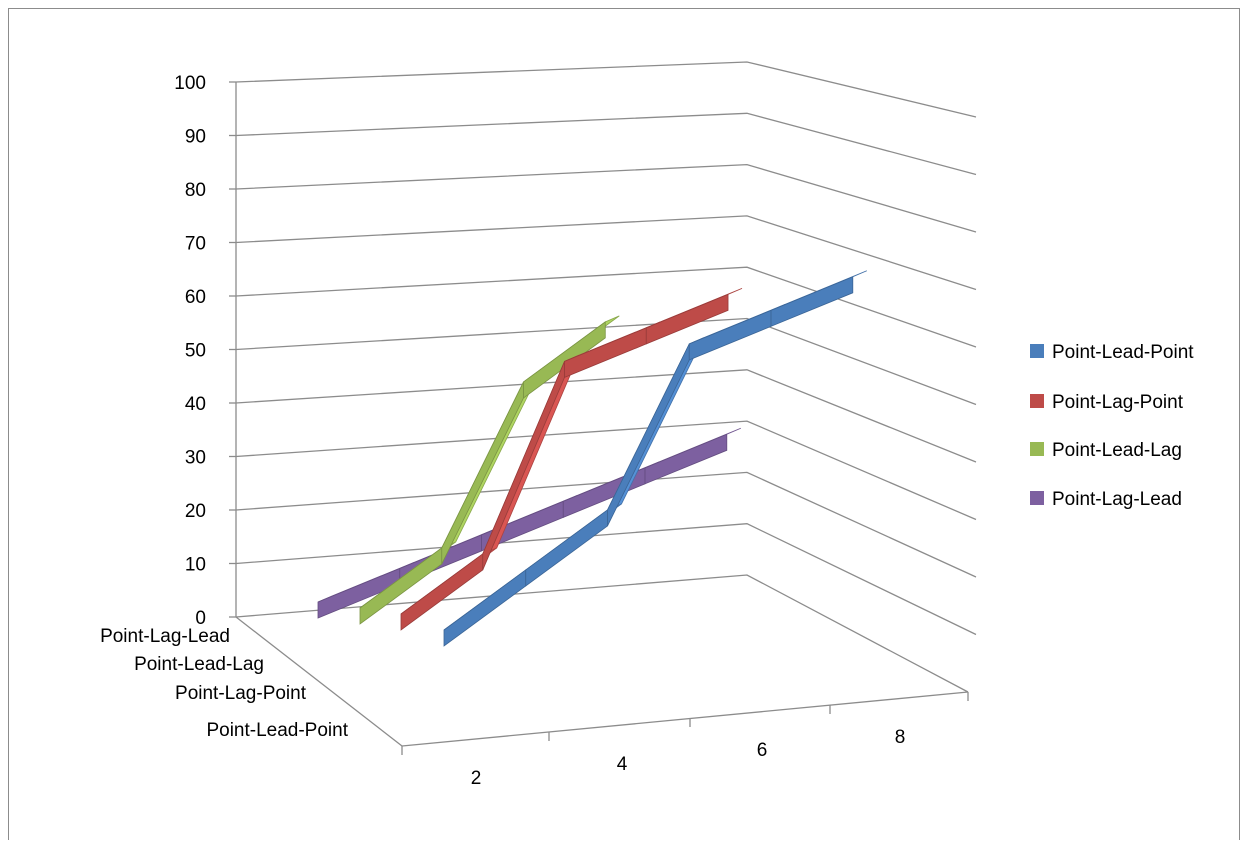  I want to click on legend-item: Point-Lag-Point, so click(1107, 402).